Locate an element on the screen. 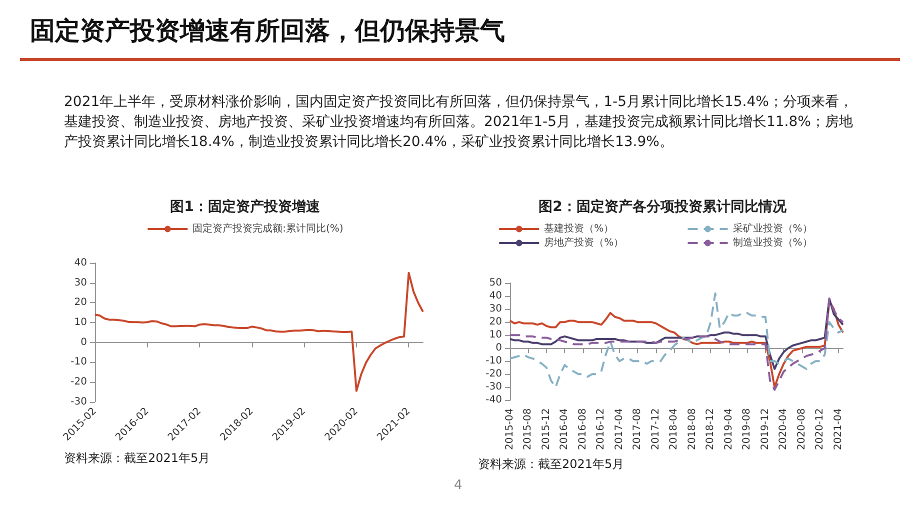 Image resolution: width=920 pixels, height=518 pixels. x-tick-label: 2018-08 is located at coordinates (692, 429).